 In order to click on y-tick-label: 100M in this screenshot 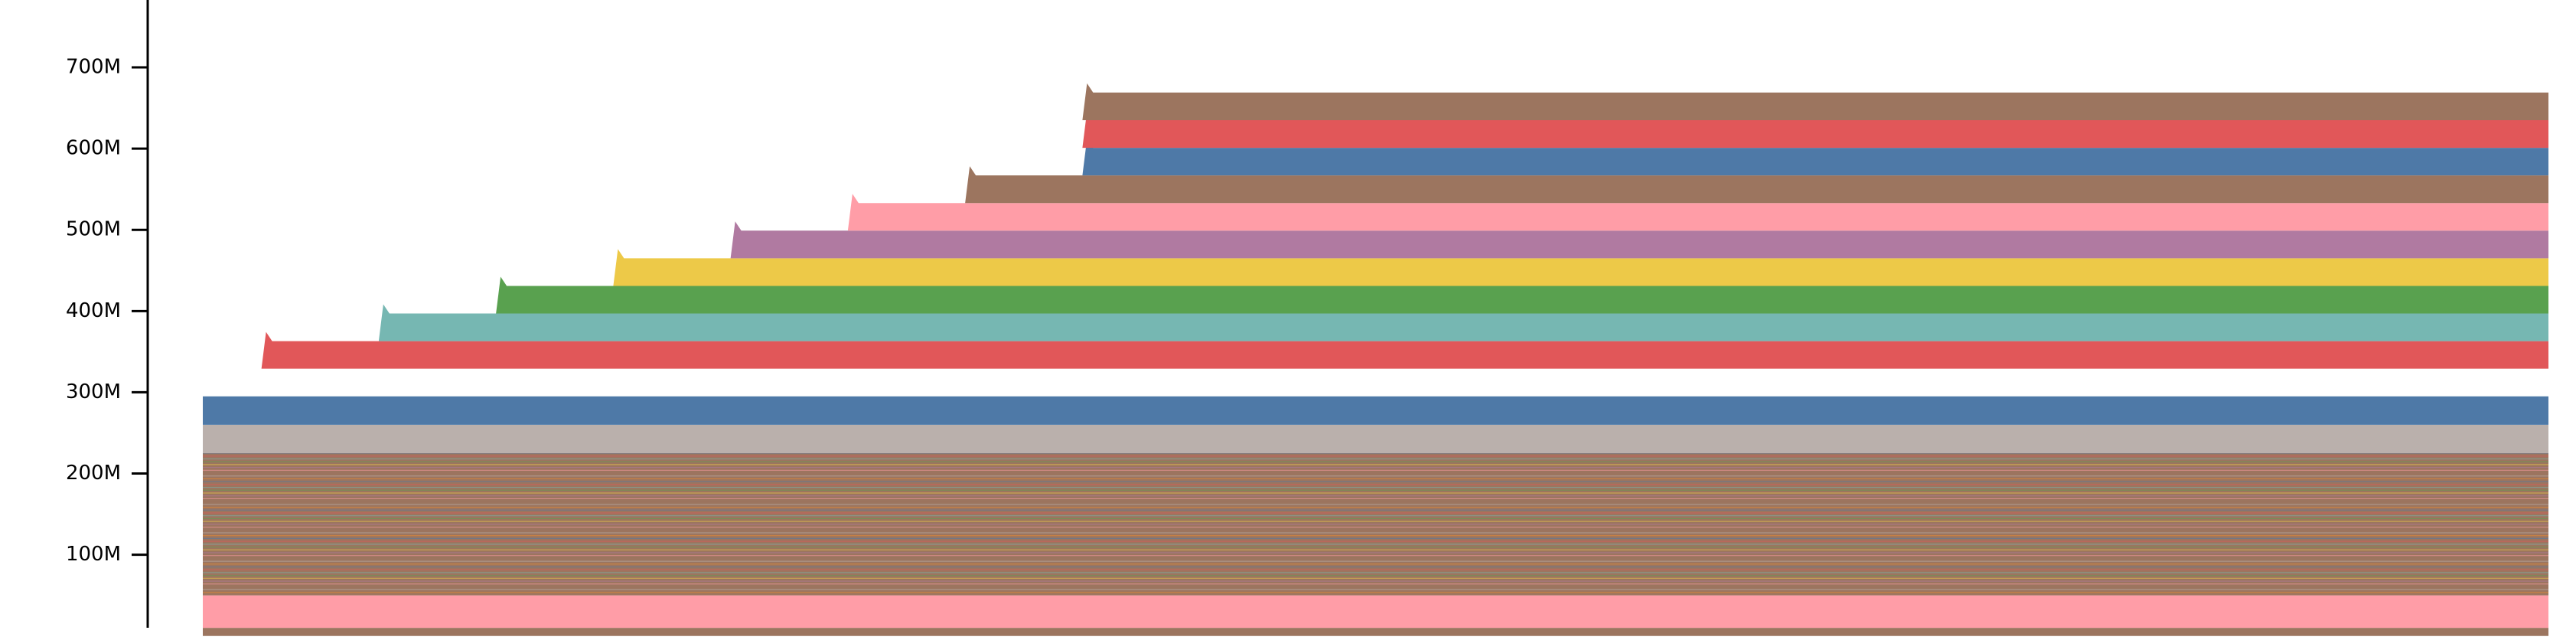, I will do `click(93, 554)`.